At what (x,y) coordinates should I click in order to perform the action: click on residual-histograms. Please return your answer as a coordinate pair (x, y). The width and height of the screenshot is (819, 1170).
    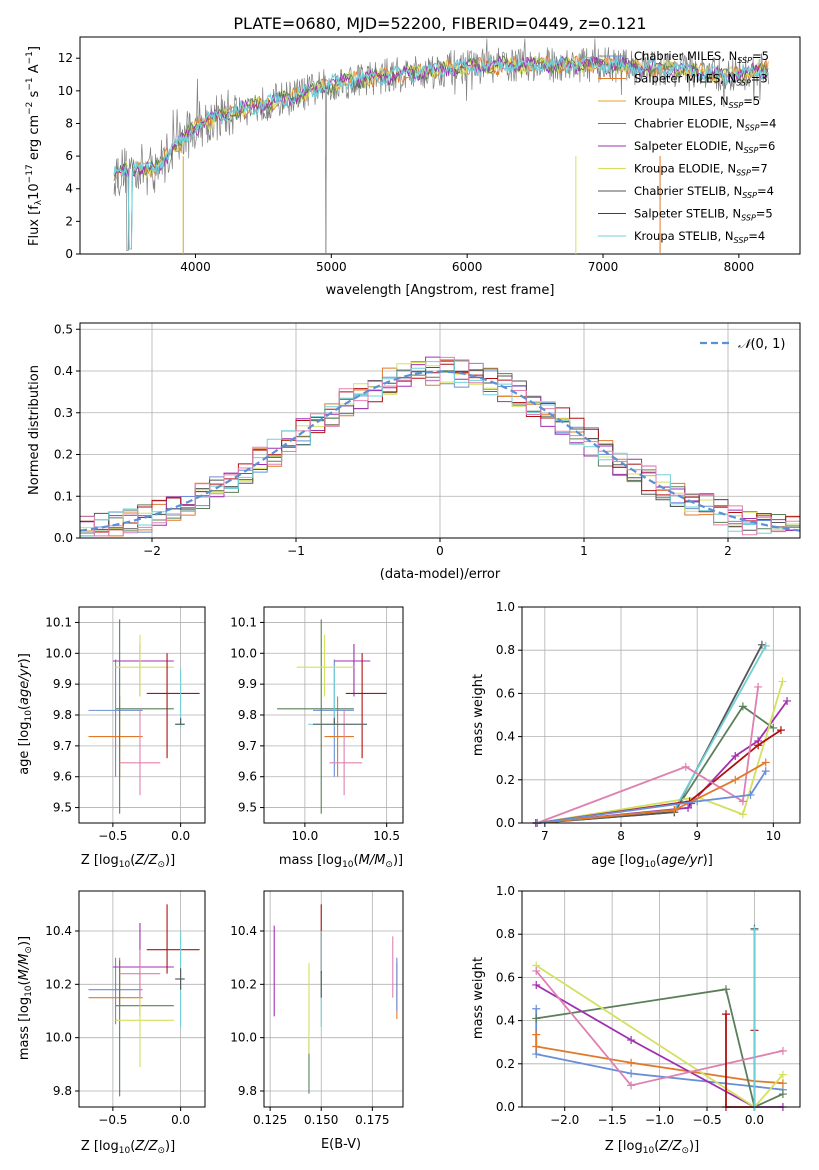
    Looking at the image, I should click on (440, 446).